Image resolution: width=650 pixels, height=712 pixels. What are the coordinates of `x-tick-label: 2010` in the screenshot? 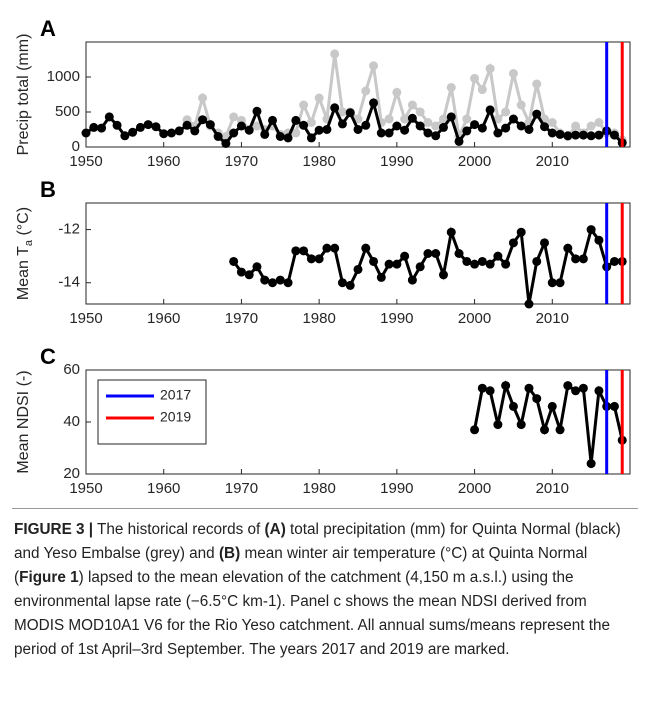 It's located at (552, 318).